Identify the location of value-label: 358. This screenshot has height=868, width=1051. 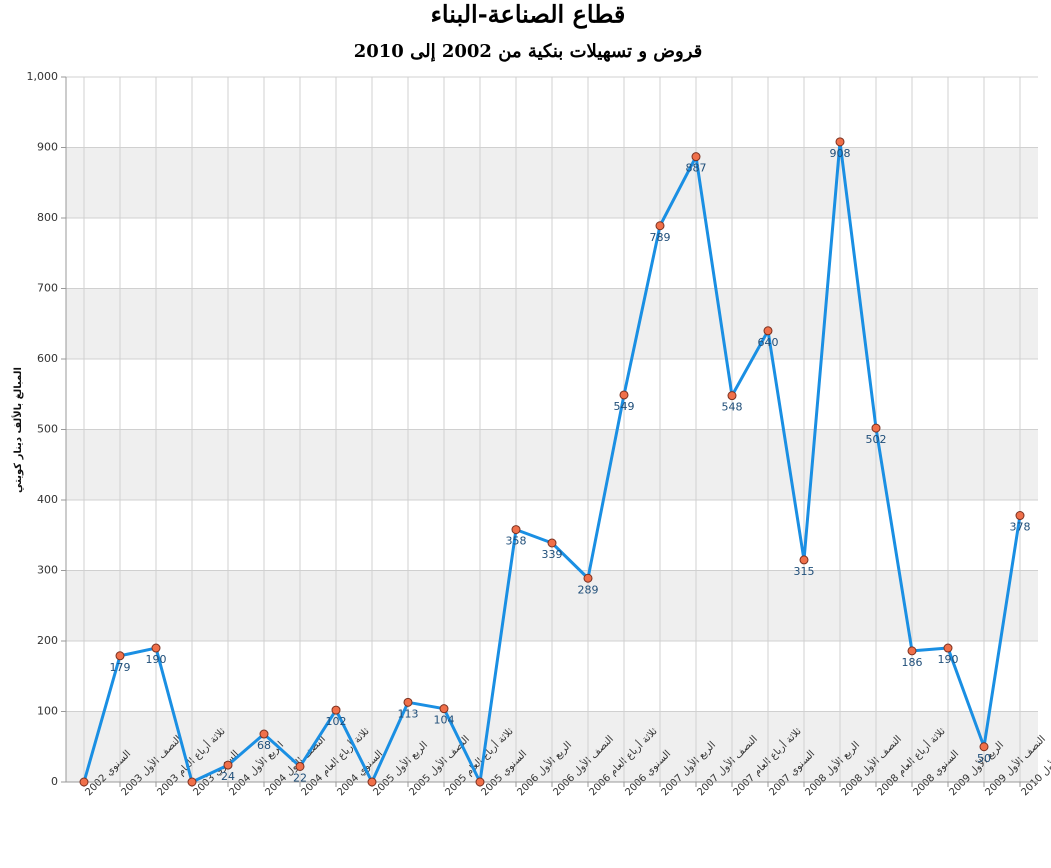
(516, 541).